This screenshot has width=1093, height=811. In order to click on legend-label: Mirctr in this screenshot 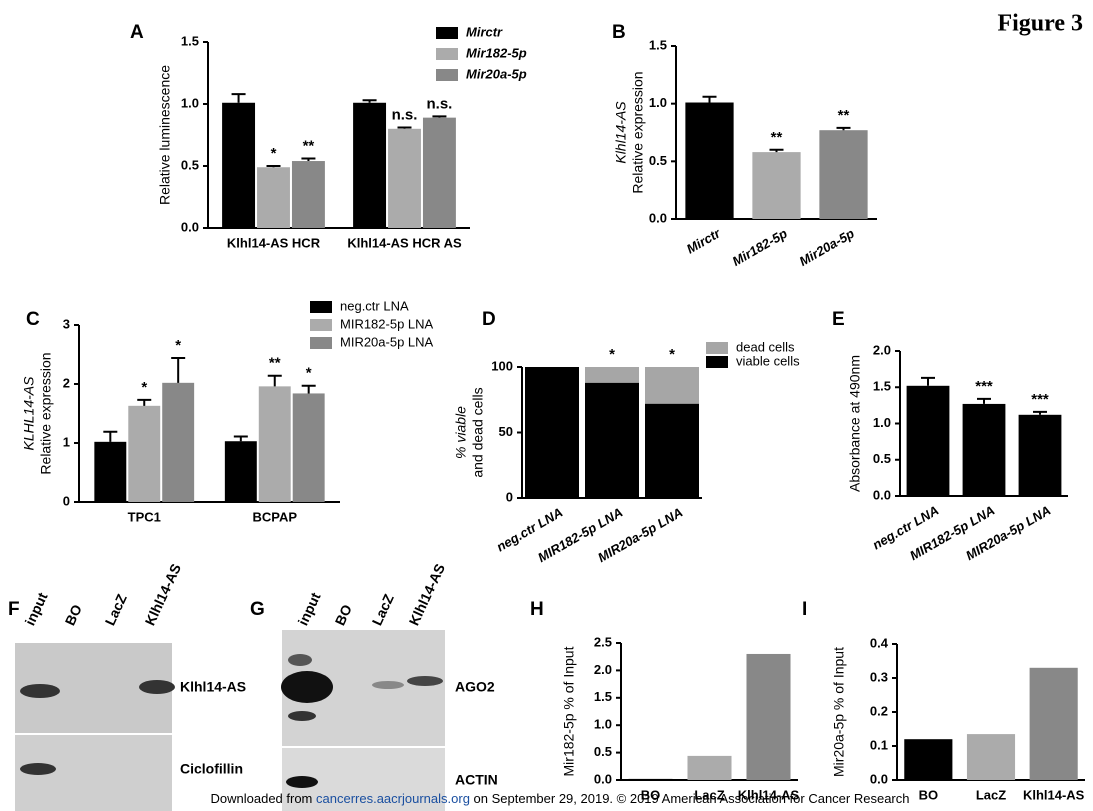, I will do `click(484, 31)`.